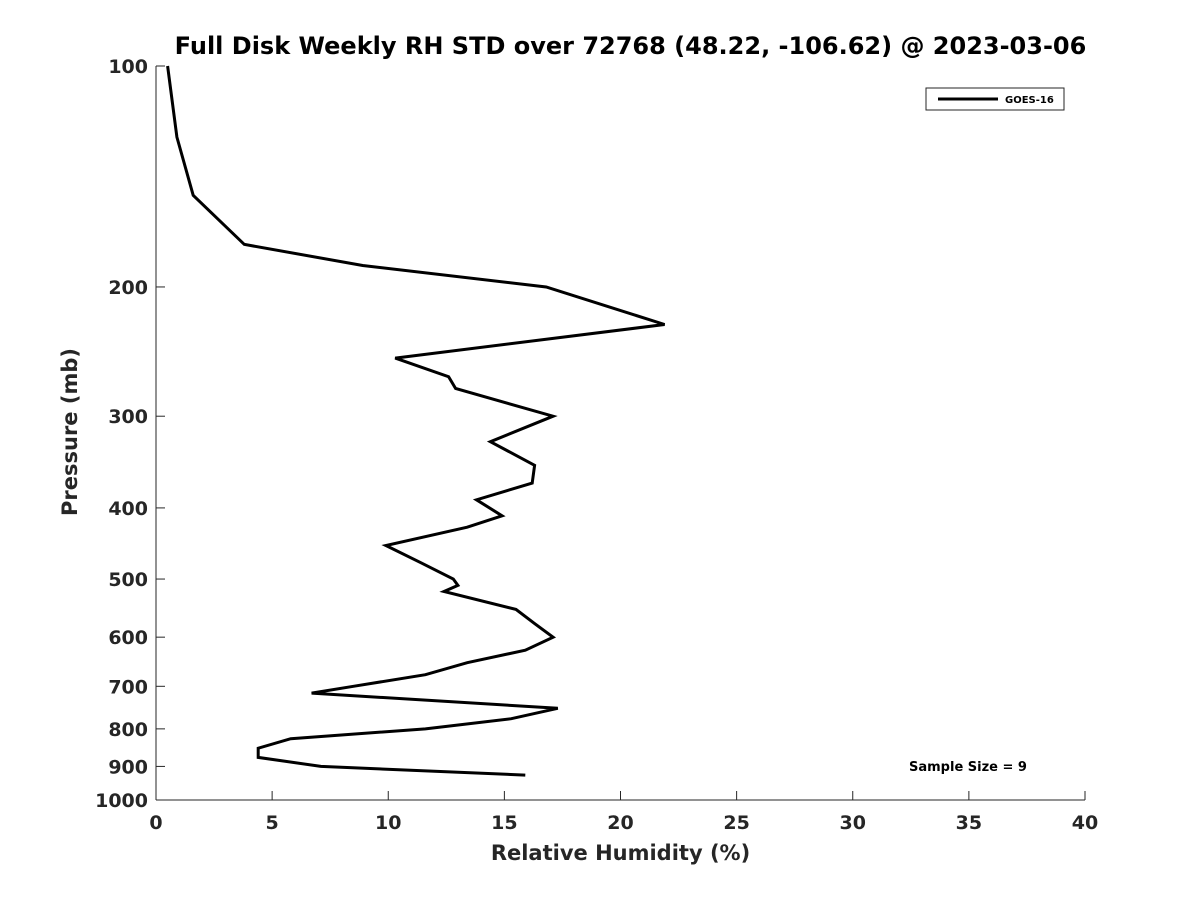 The height and width of the screenshot is (900, 1200). I want to click on legend: GOES-16, so click(995, 99).